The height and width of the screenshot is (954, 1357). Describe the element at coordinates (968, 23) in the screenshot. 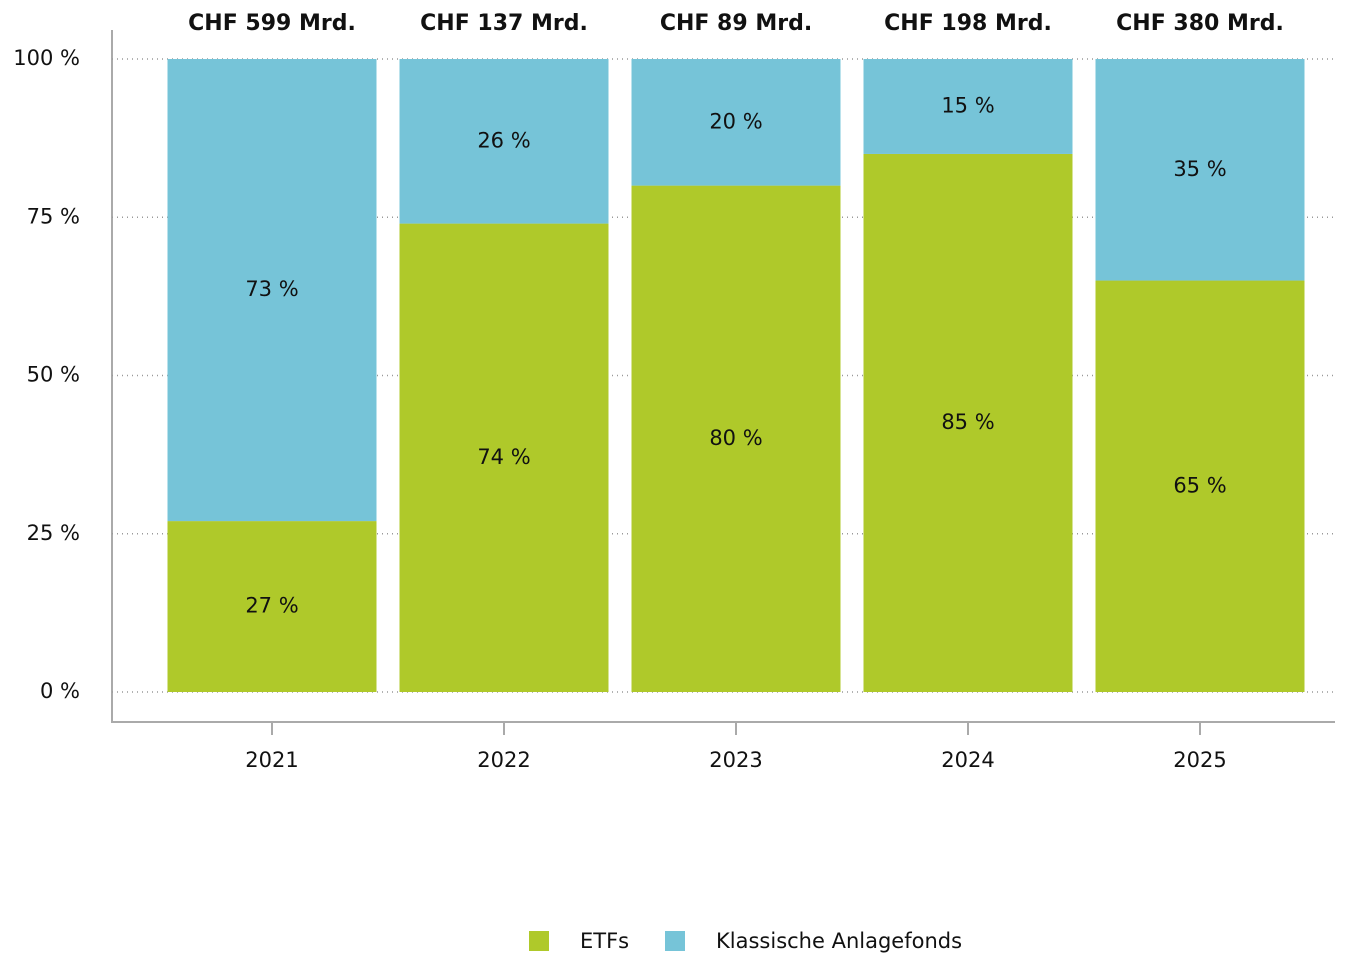

I see `annotation: CHF 198 Mrd.` at that location.